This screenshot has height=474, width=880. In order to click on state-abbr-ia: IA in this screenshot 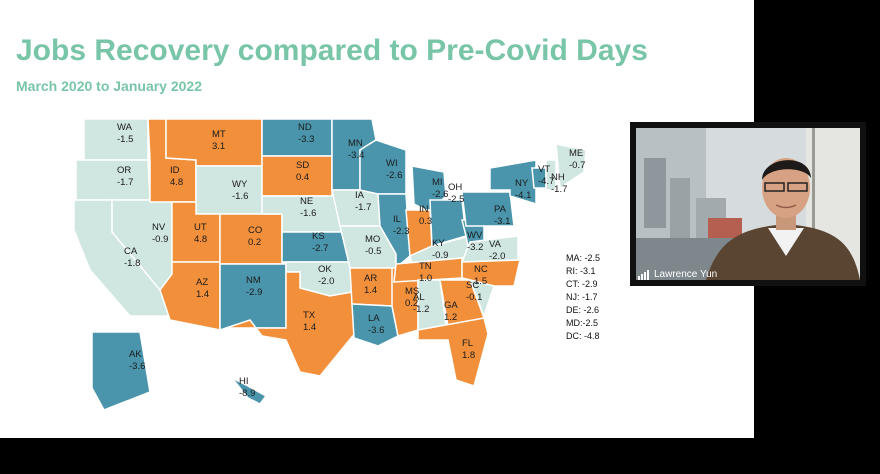, I will do `click(360, 195)`.